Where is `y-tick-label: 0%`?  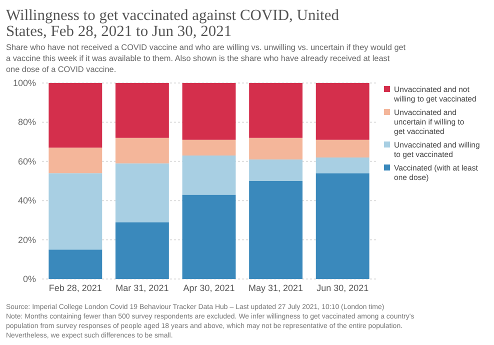 y-tick-label: 0% is located at coordinates (29, 279).